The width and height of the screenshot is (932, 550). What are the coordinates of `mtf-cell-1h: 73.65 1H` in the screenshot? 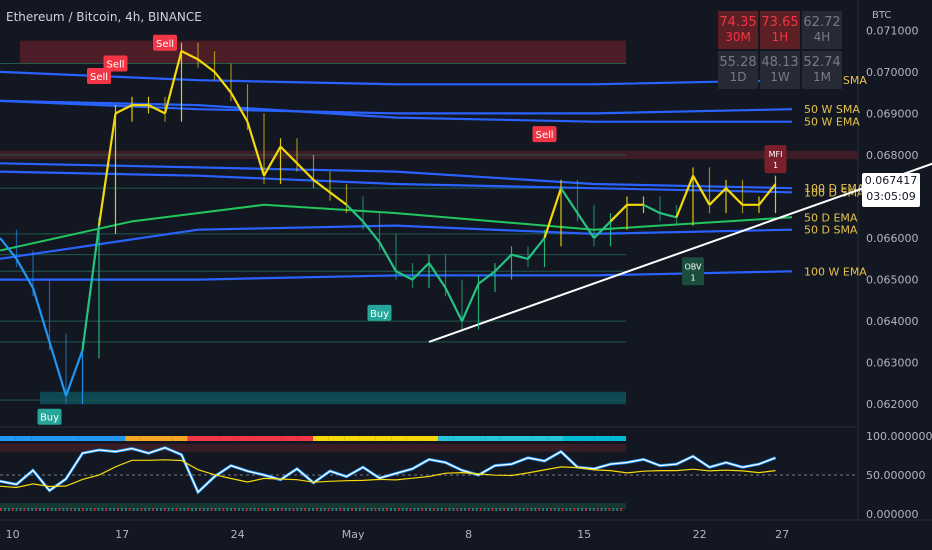 It's located at (780, 30).